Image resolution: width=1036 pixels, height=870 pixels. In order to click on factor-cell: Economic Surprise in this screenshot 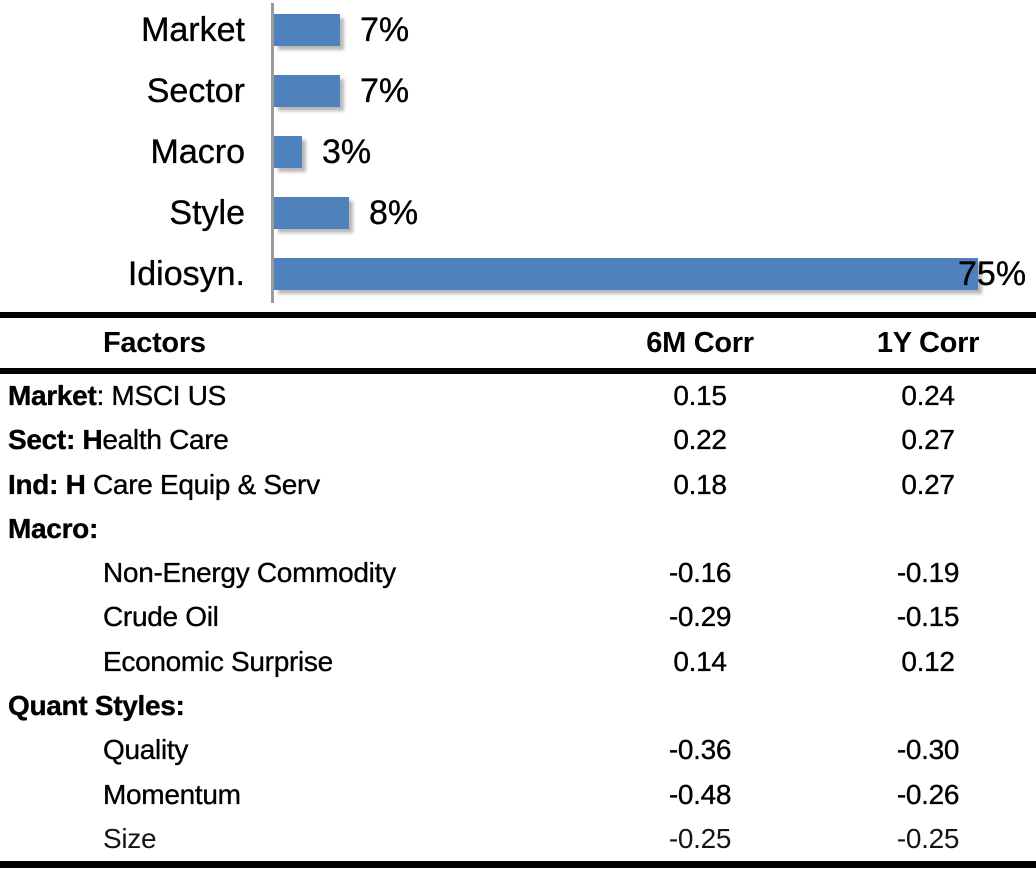, I will do `click(290, 662)`.